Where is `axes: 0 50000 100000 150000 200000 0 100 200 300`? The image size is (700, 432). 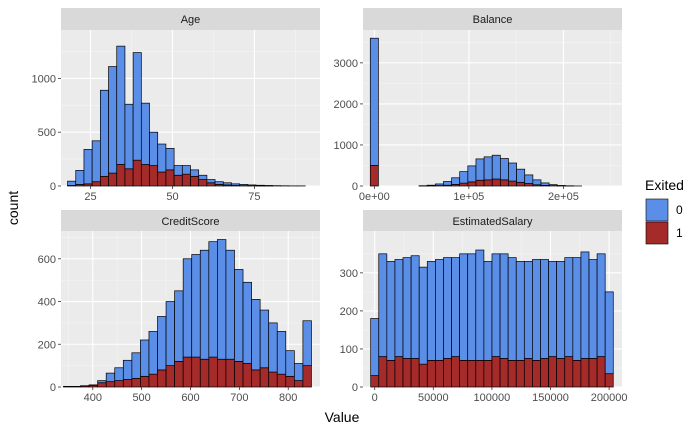
axes: 0 50000 100000 150000 200000 0 100 200 300 is located at coordinates (484, 336).